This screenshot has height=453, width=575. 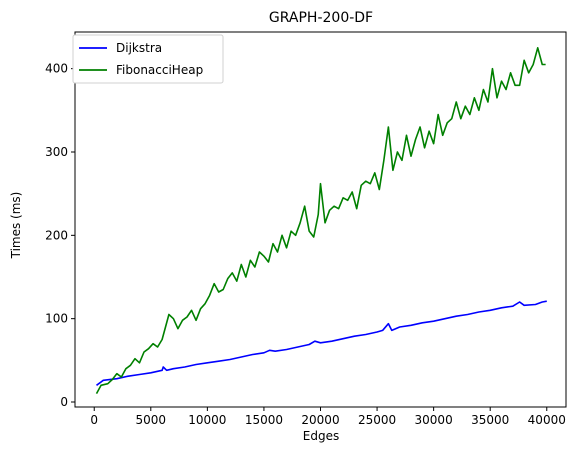 I want to click on y-tick-label: 0, so click(x=64, y=402).